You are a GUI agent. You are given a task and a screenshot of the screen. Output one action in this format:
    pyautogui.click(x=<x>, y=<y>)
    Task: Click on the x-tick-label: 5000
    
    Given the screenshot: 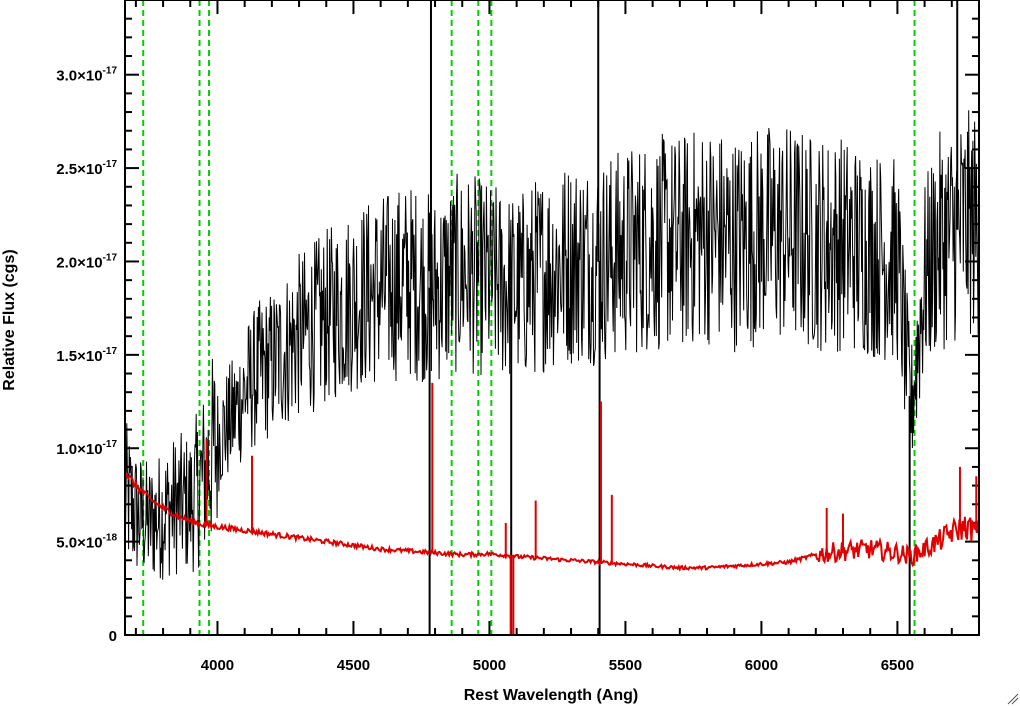 What is the action you would take?
    pyautogui.click(x=489, y=665)
    